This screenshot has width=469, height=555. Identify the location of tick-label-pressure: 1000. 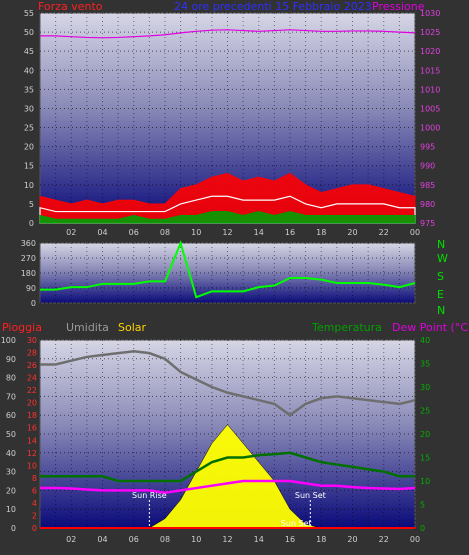
(430, 128).